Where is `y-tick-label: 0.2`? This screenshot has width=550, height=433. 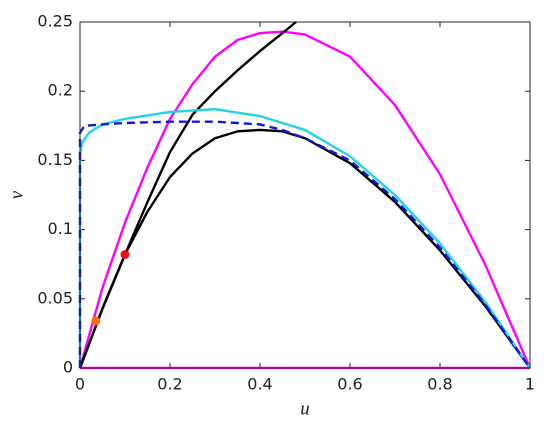
y-tick-label: 0.2 is located at coordinates (60, 90).